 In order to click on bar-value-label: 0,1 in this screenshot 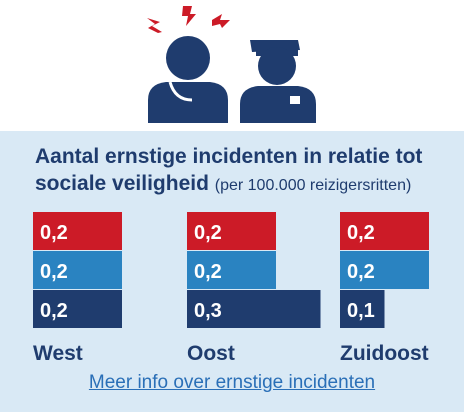, I will do `click(361, 311)`.